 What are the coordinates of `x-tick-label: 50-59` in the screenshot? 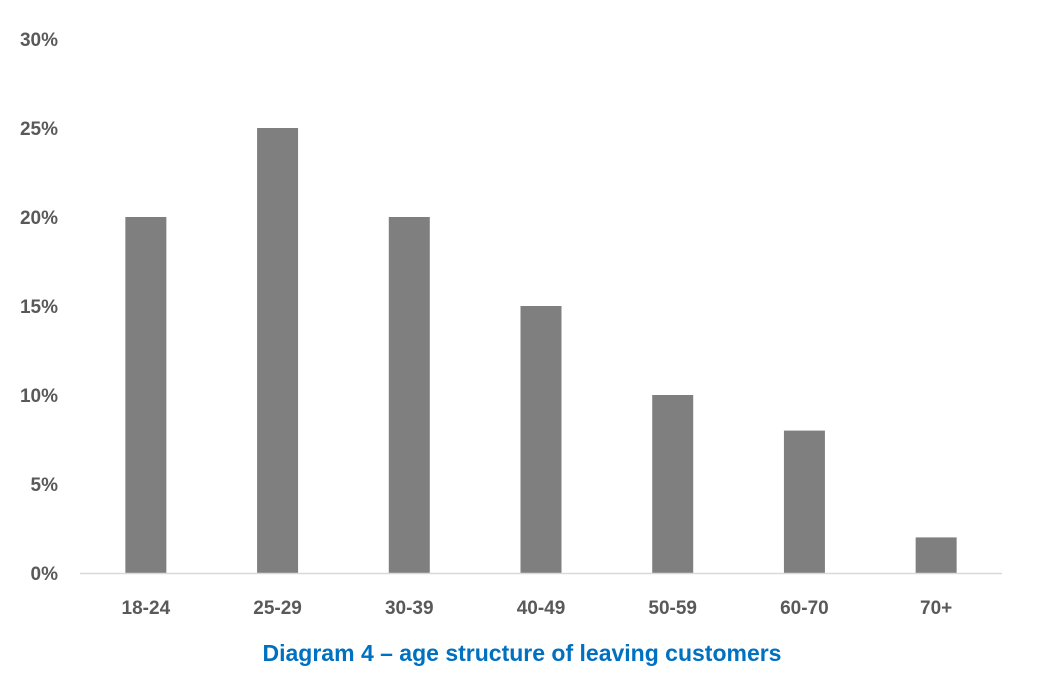 It's located at (672, 608).